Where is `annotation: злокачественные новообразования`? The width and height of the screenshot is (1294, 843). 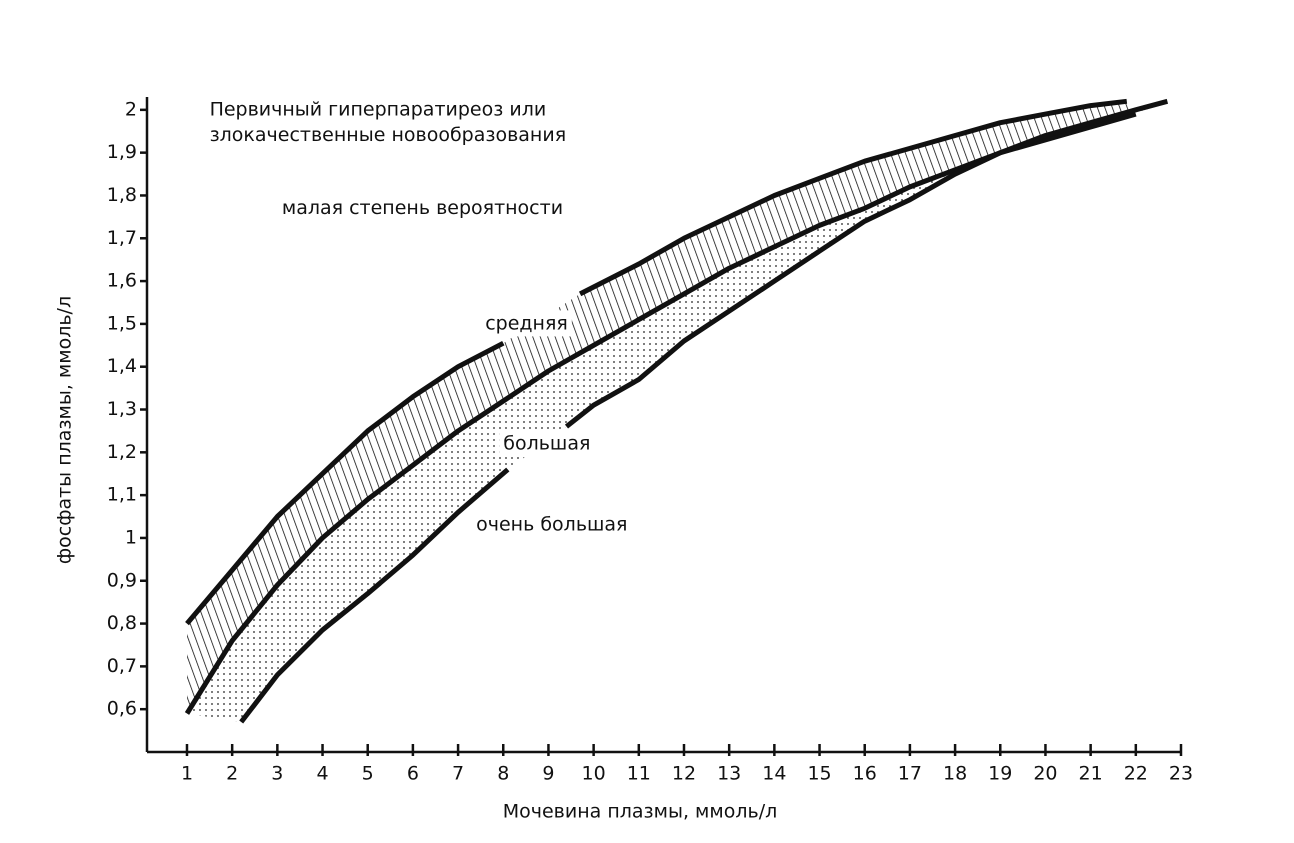 annotation: злокачественные новообразования is located at coordinates (388, 135).